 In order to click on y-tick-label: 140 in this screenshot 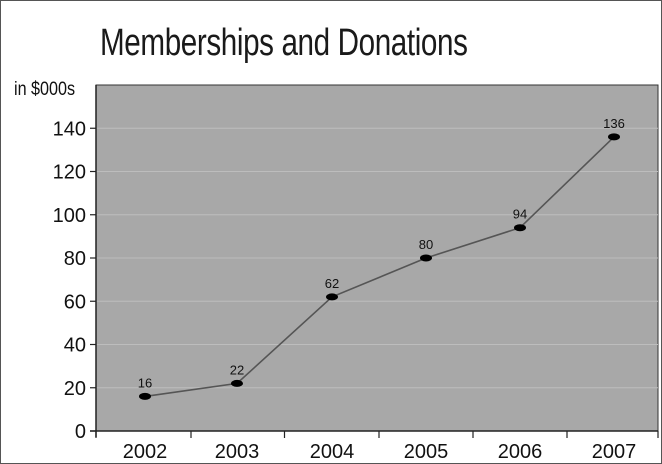, I will do `click(69, 129)`.